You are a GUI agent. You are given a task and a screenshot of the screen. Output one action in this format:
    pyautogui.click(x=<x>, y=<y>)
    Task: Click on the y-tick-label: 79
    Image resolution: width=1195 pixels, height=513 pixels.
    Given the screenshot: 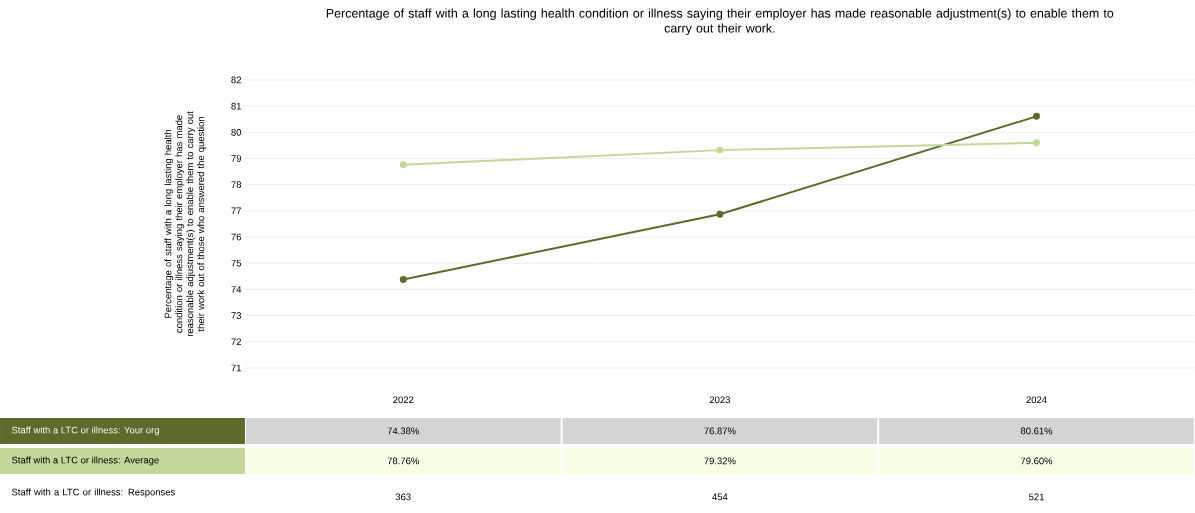 What is the action you would take?
    pyautogui.click(x=236, y=158)
    